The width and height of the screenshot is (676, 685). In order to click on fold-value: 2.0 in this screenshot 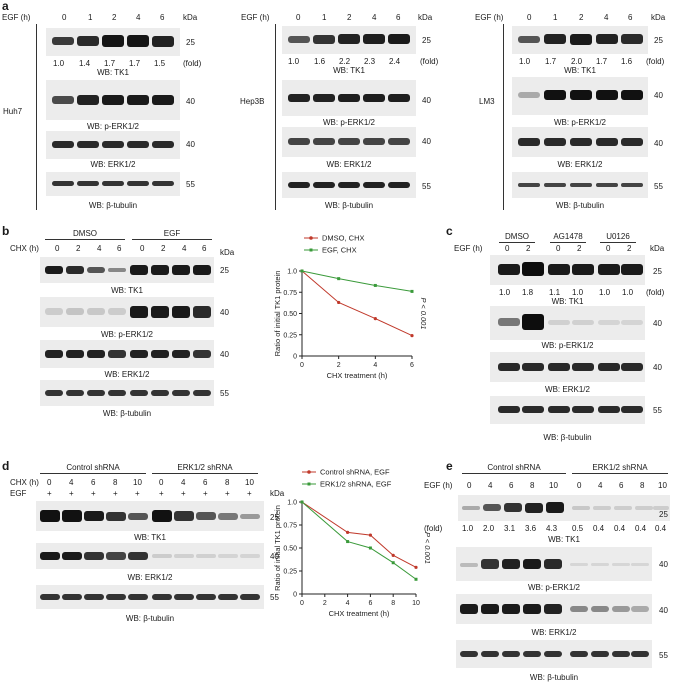, I will do `click(489, 528)`.